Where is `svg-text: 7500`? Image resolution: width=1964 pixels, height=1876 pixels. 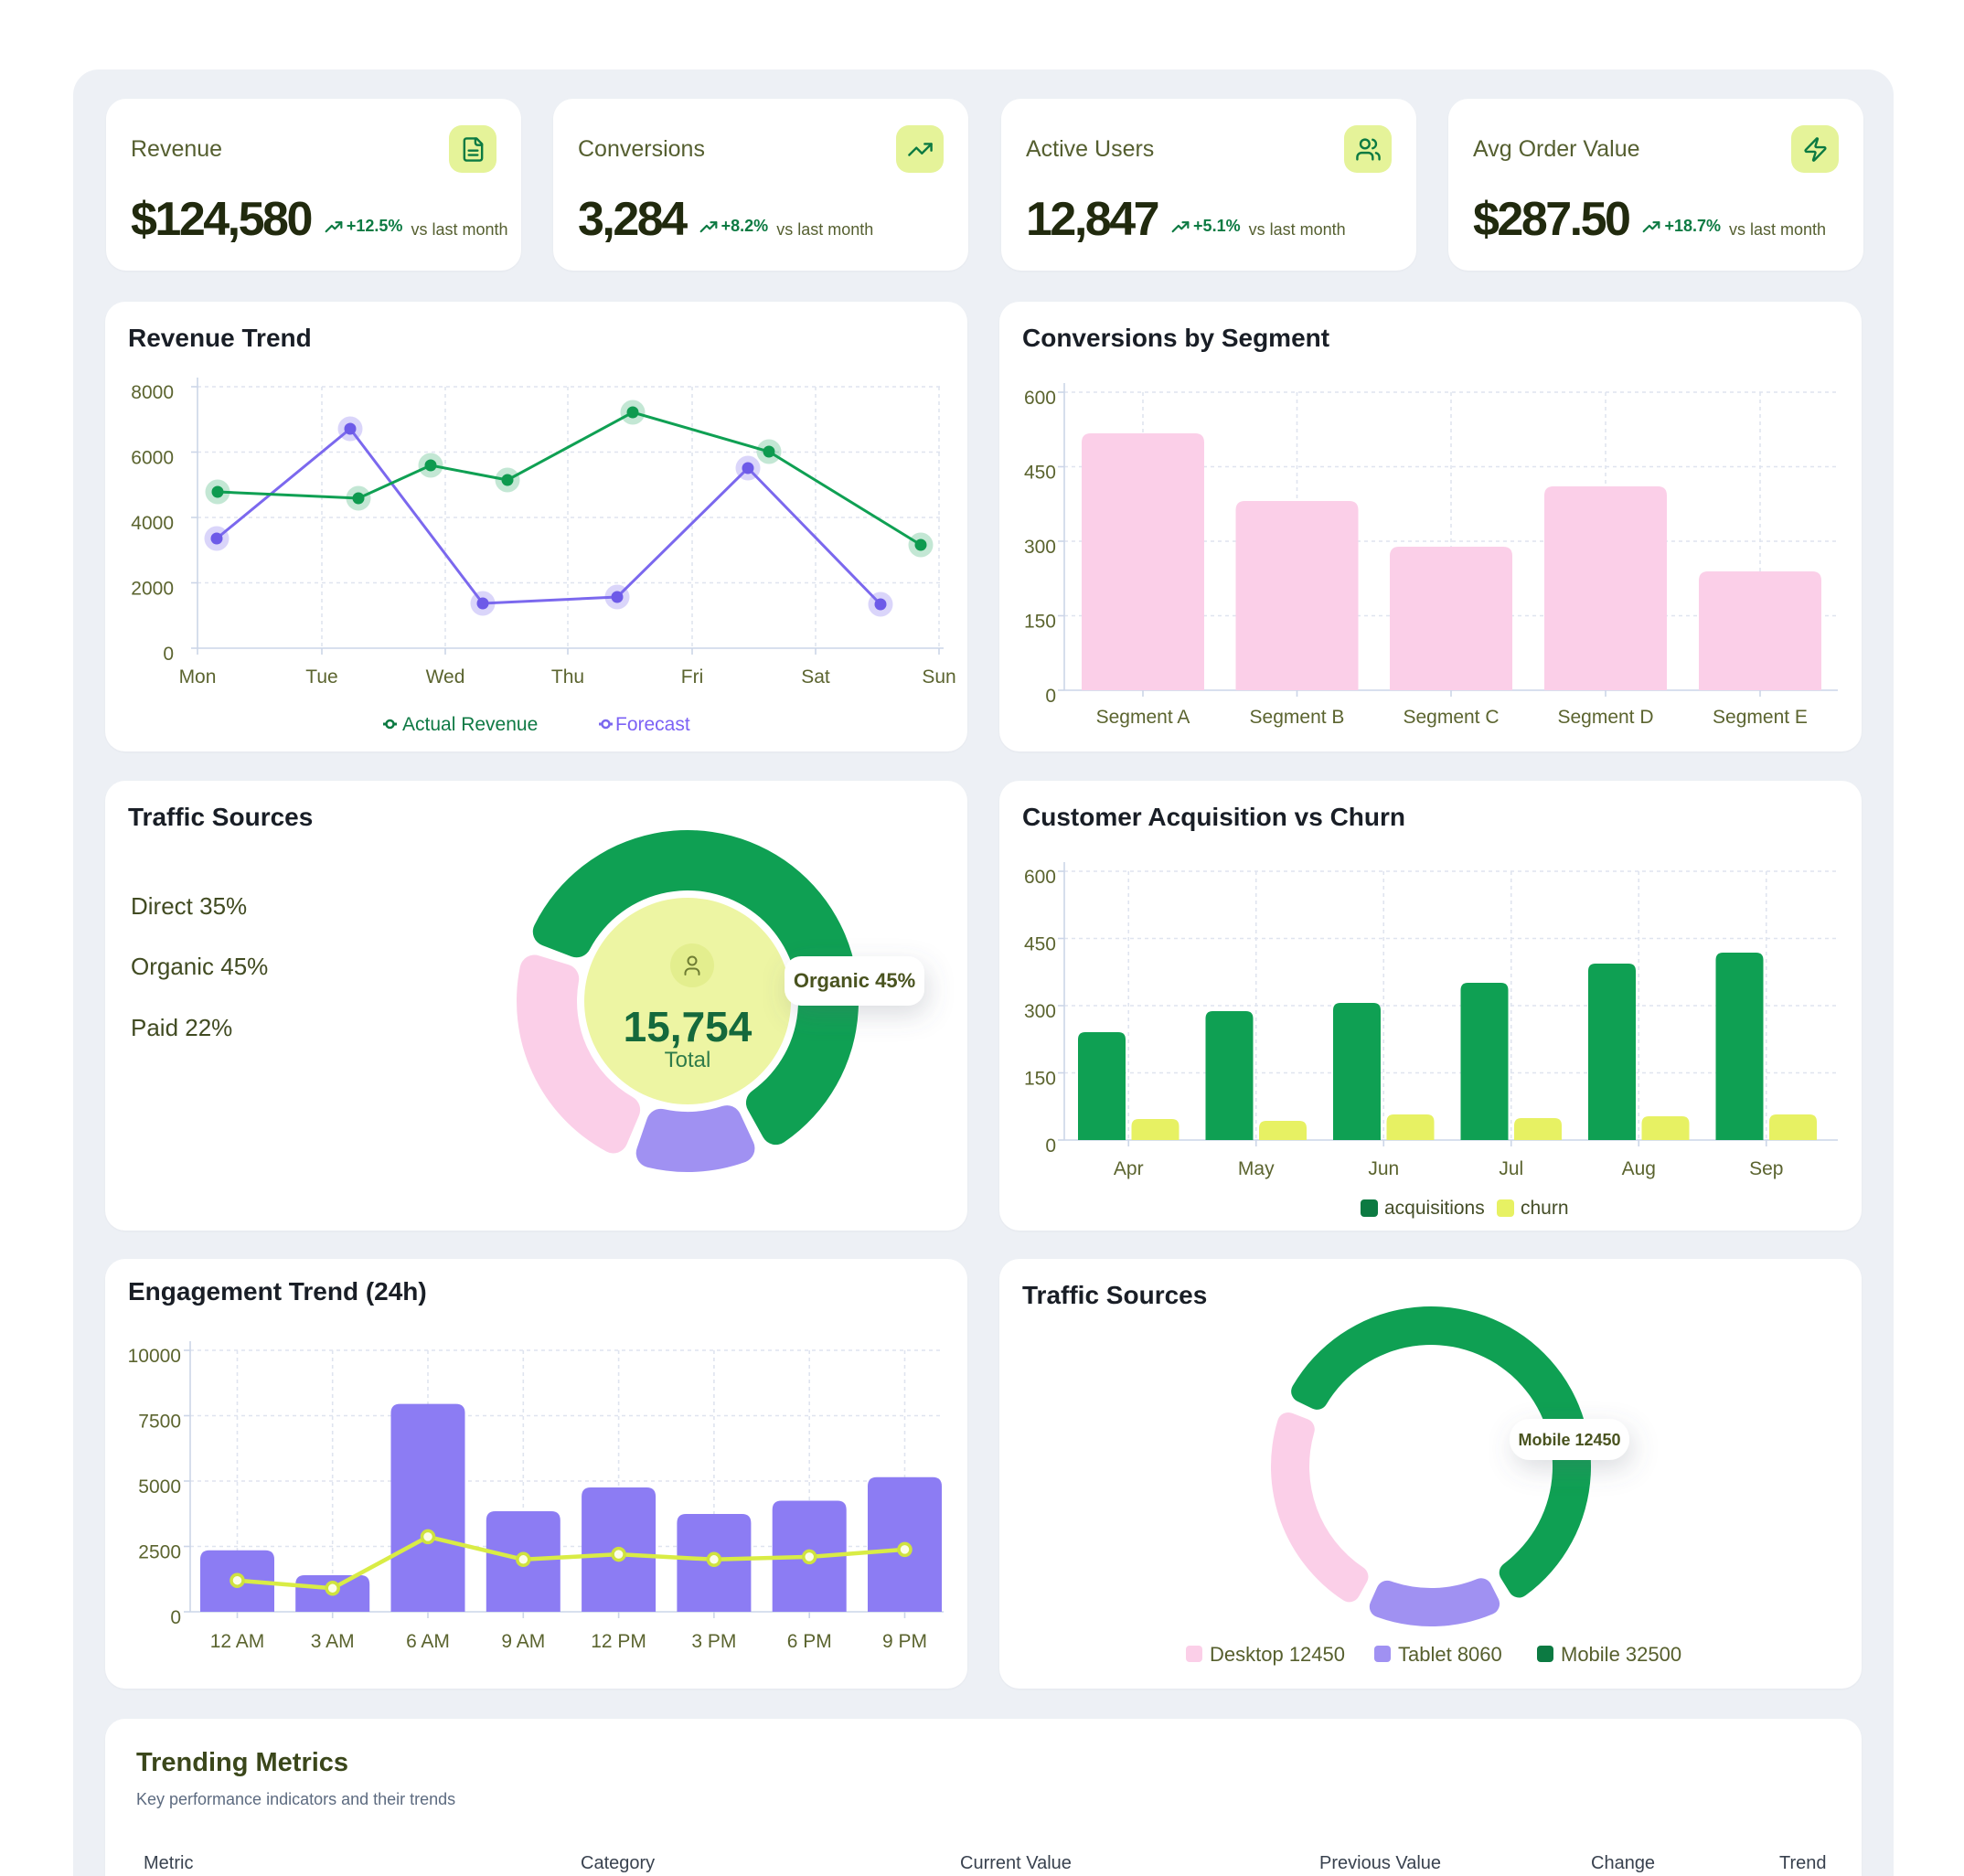
svg-text: 7500 is located at coordinates (159, 1422).